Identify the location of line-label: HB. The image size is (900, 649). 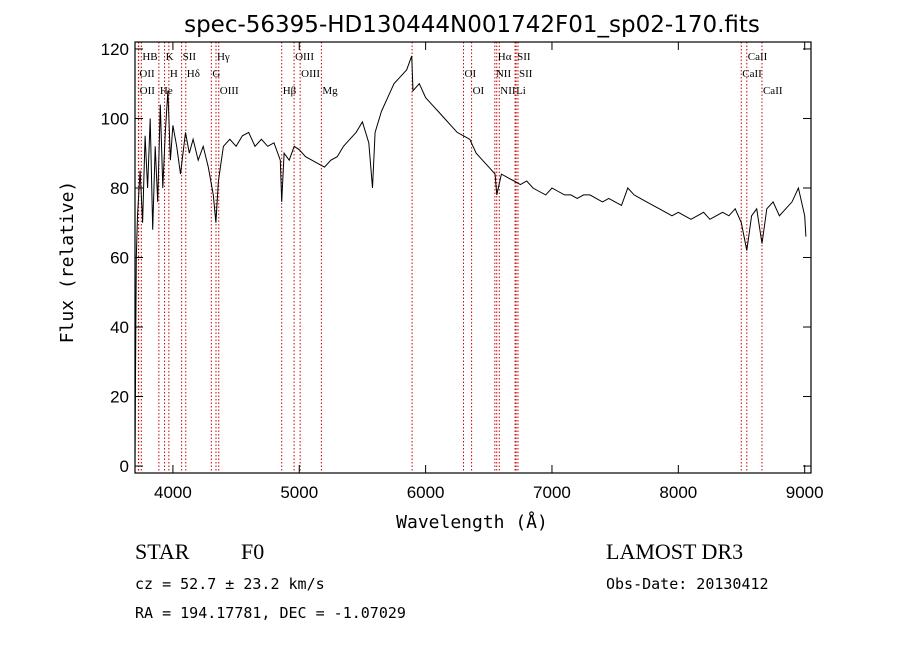
(149, 57).